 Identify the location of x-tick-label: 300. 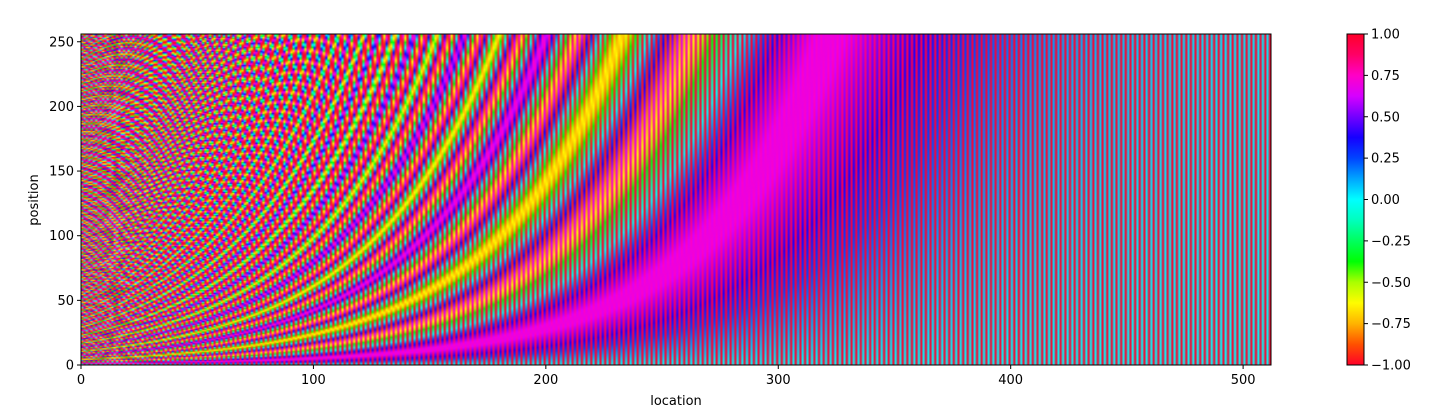
(778, 380).